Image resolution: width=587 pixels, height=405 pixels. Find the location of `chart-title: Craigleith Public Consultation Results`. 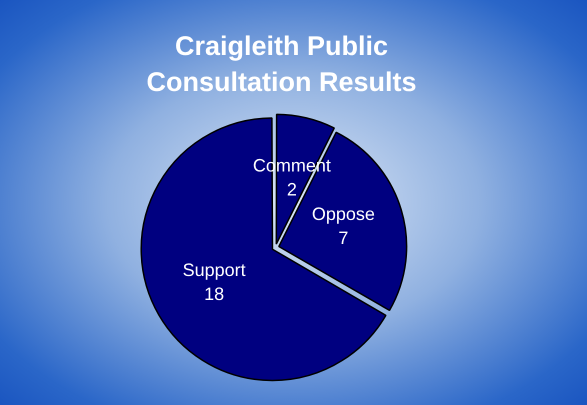

chart-title: Craigleith Public Consultation Results is located at coordinates (281, 64).